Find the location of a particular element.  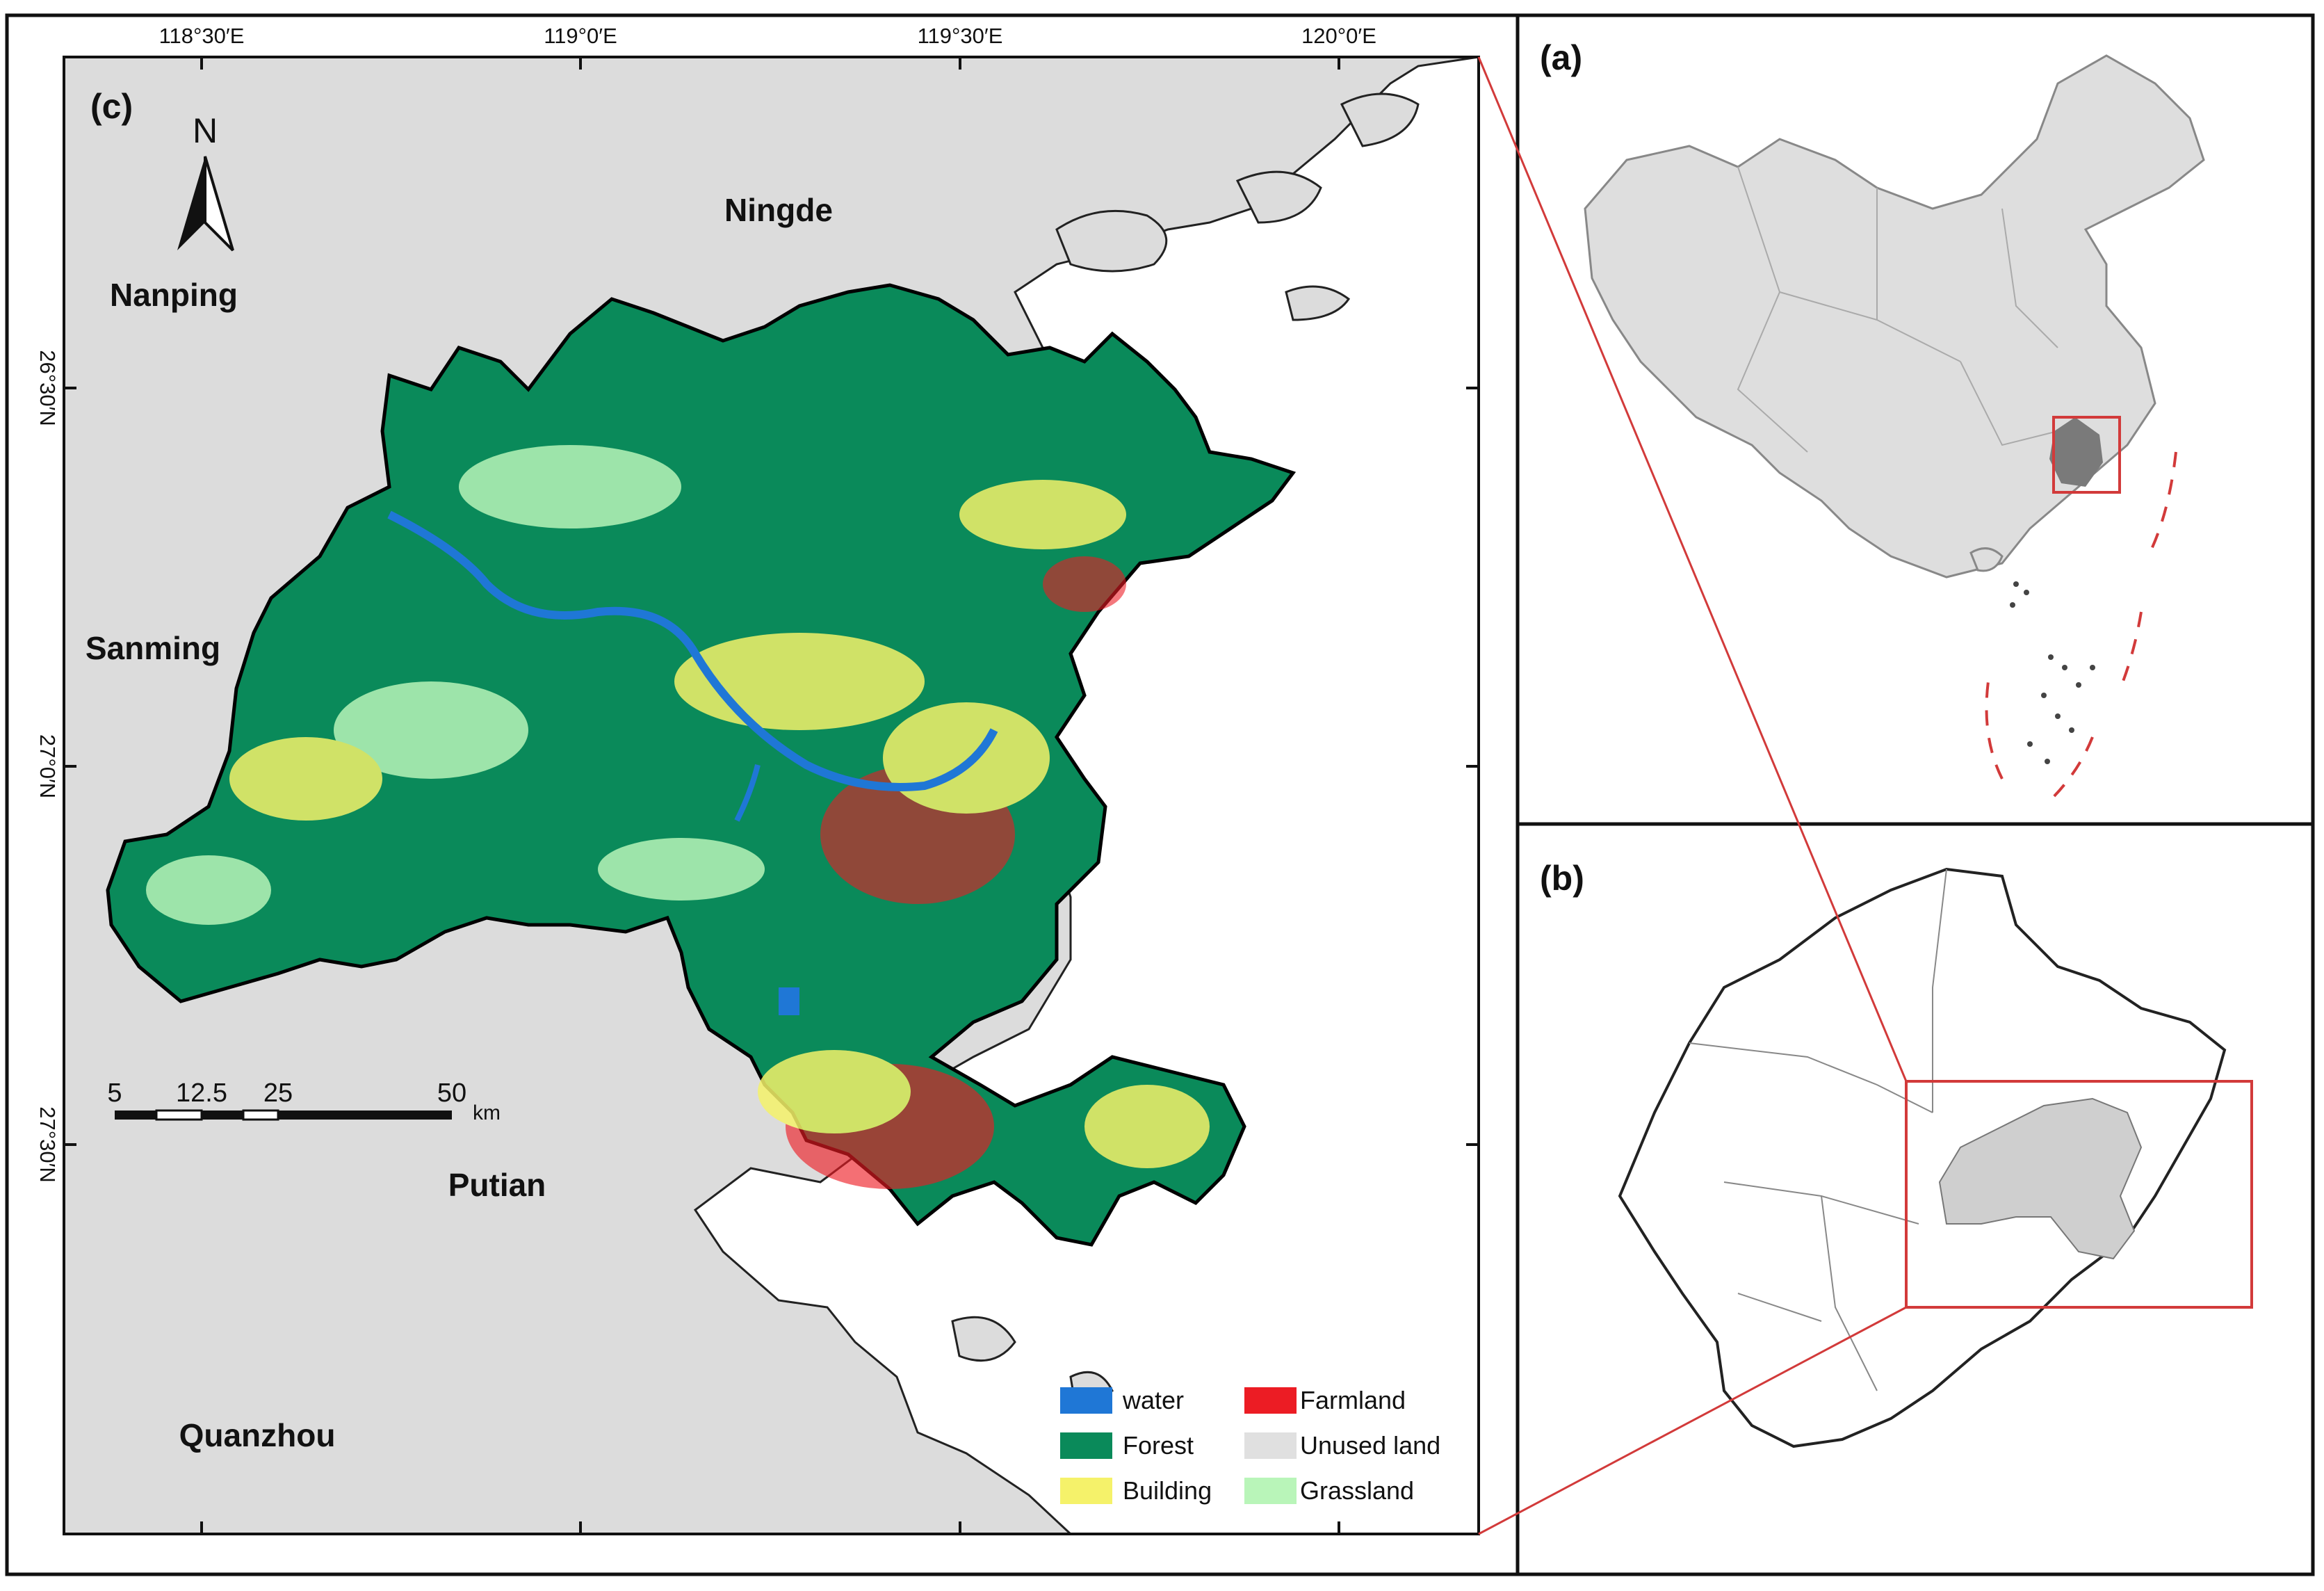

legend-label-farmland: Farmland is located at coordinates (1353, 1400).